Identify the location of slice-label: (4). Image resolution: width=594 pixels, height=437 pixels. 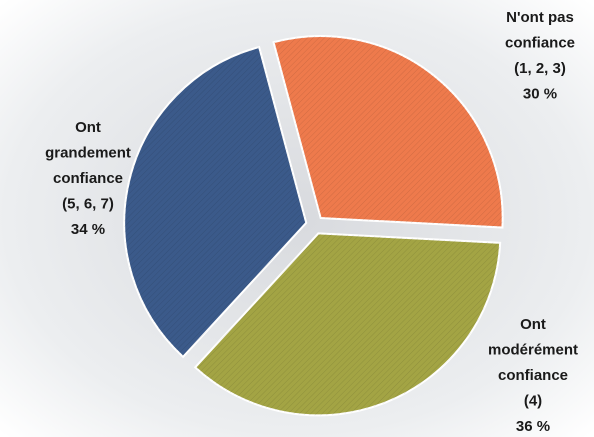
(533, 400).